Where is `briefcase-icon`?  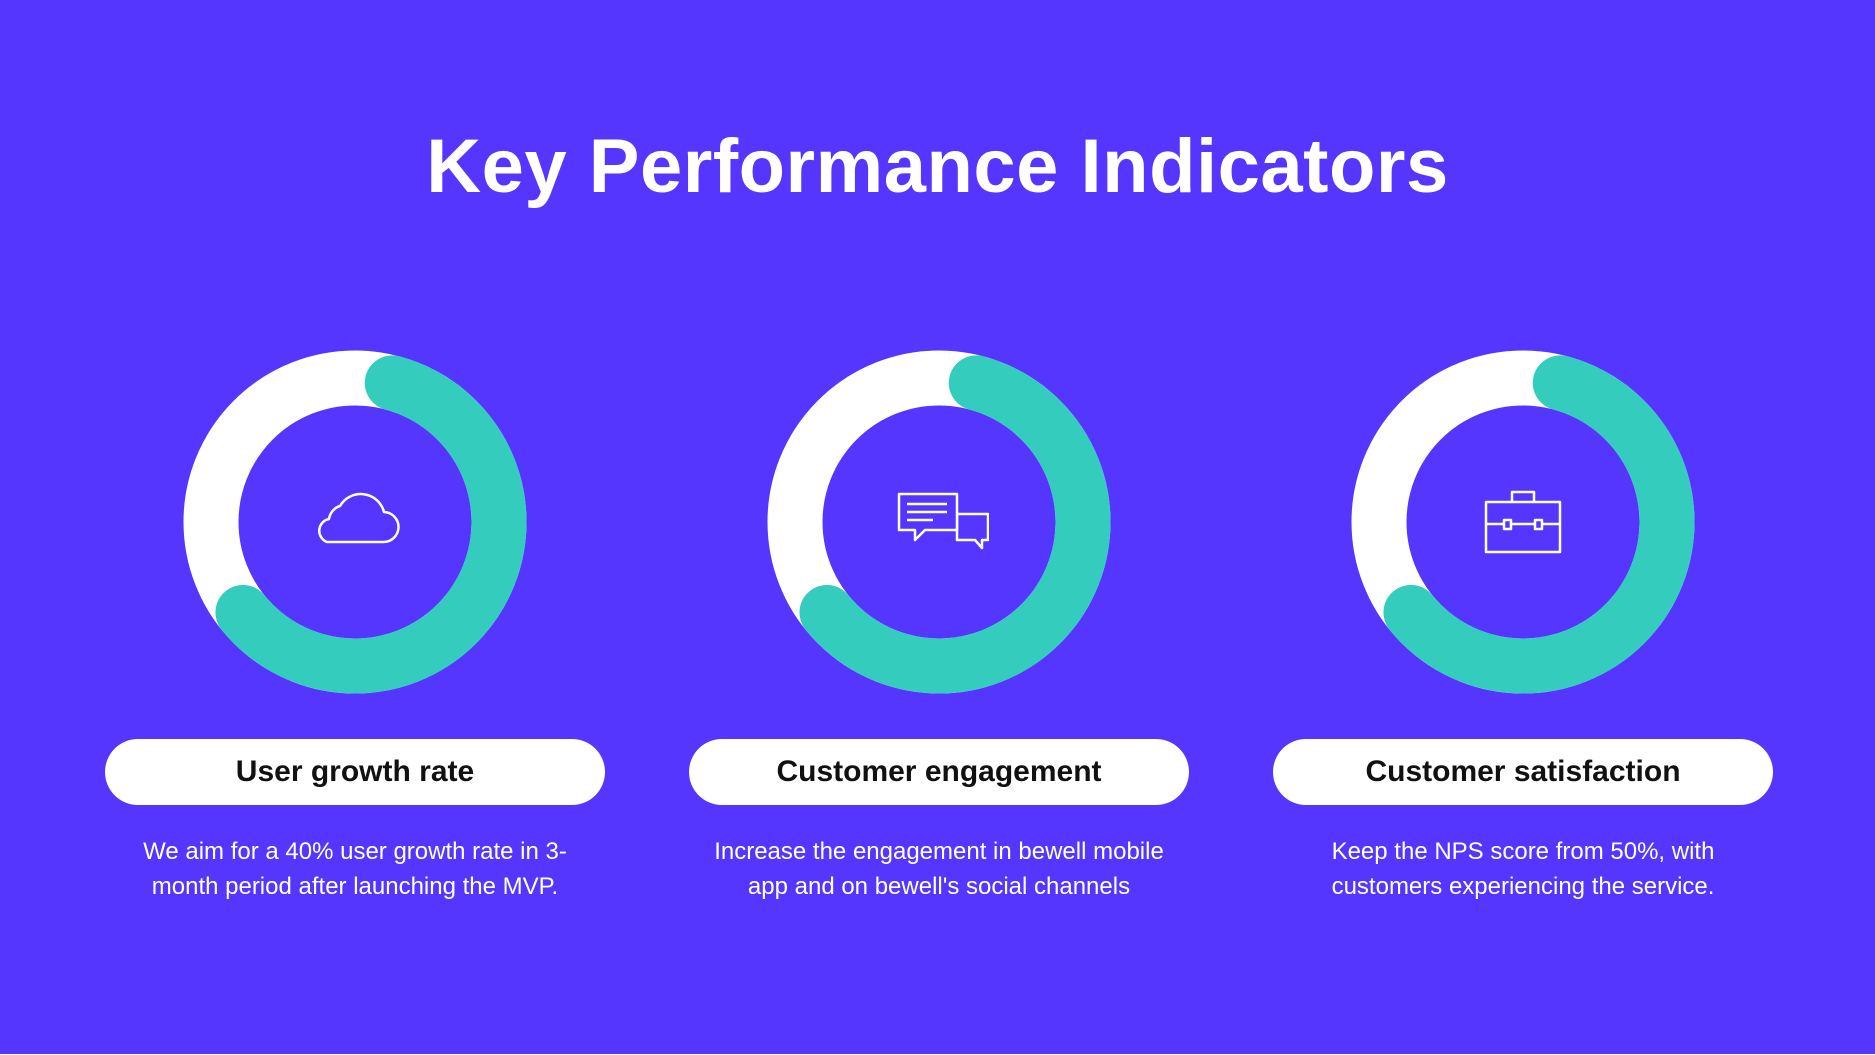
briefcase-icon is located at coordinates (1523, 522).